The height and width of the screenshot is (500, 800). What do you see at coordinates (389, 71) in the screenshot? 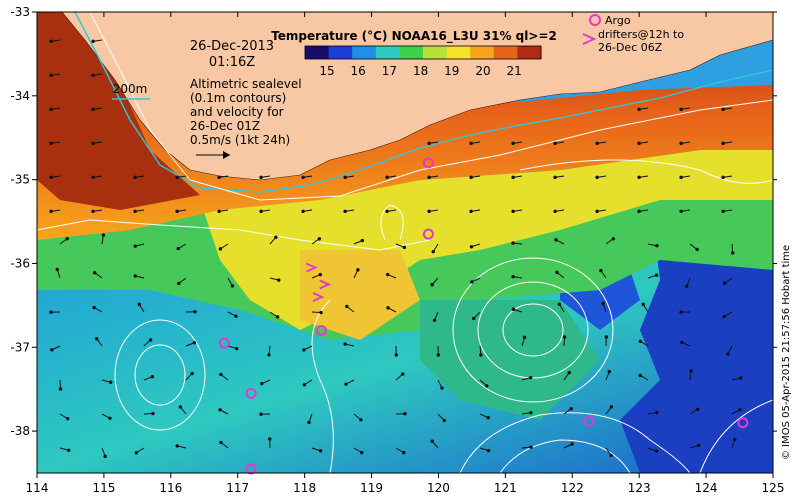
I see `colorbar-label: 17` at bounding box center [389, 71].